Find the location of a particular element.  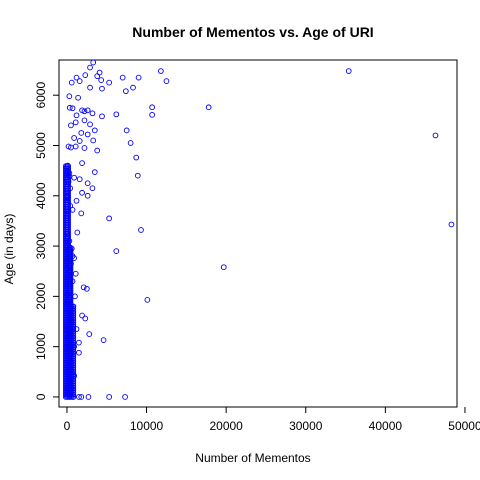

x-tick-label: 30000 is located at coordinates (306, 426).